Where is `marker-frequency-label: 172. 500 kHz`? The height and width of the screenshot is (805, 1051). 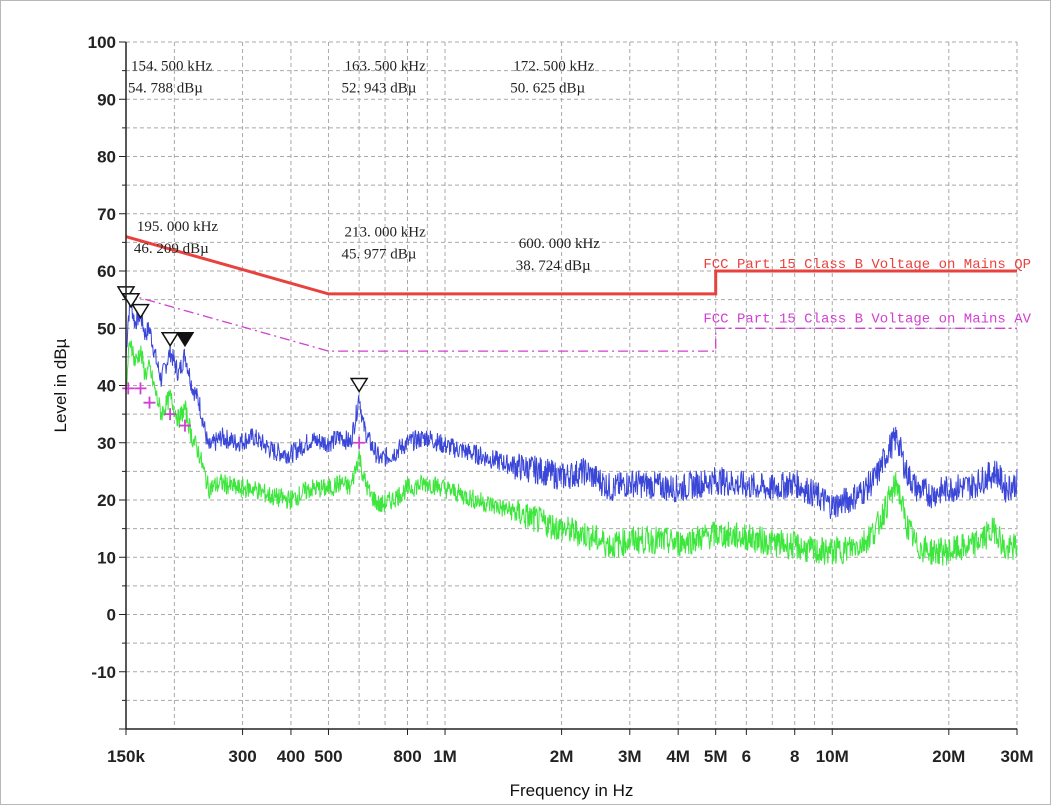 marker-frequency-label: 172. 500 kHz is located at coordinates (554, 67).